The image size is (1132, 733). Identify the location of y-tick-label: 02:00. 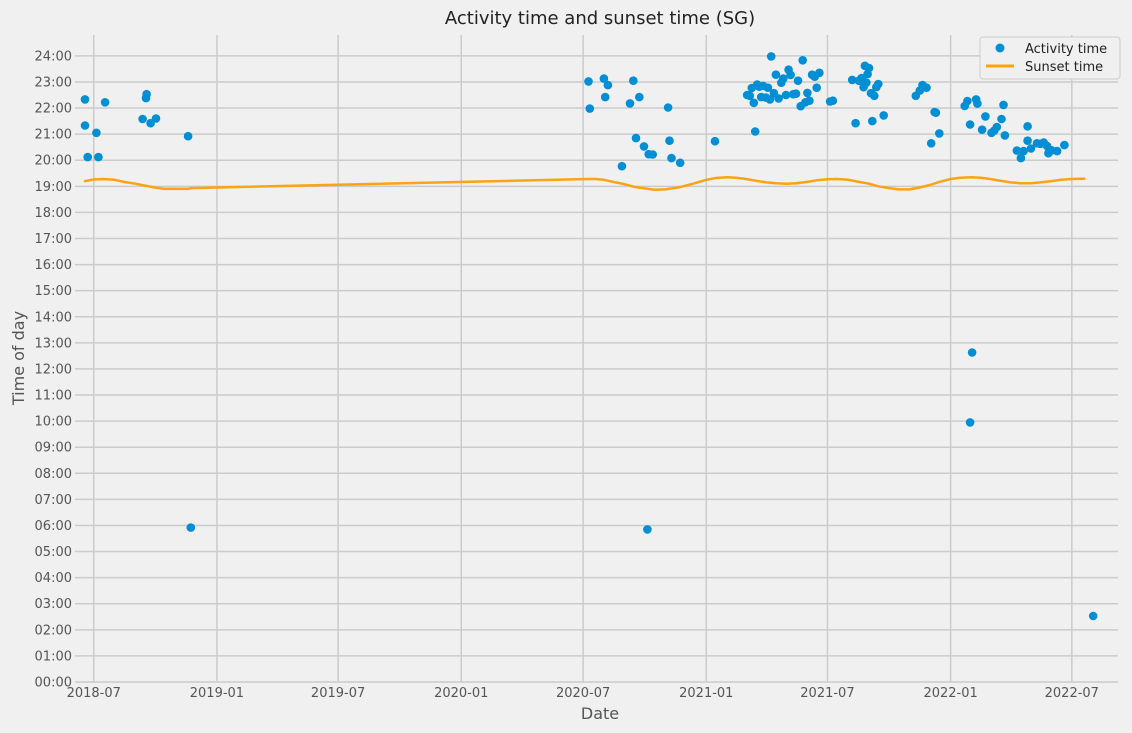
(53, 630).